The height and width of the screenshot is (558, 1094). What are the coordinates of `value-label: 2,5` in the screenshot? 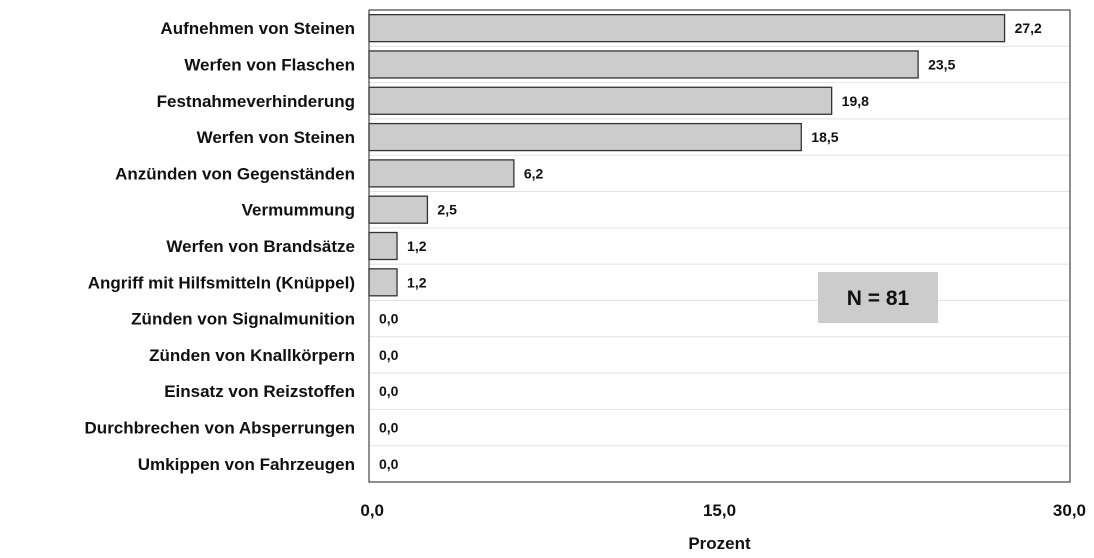 It's located at (447, 210).